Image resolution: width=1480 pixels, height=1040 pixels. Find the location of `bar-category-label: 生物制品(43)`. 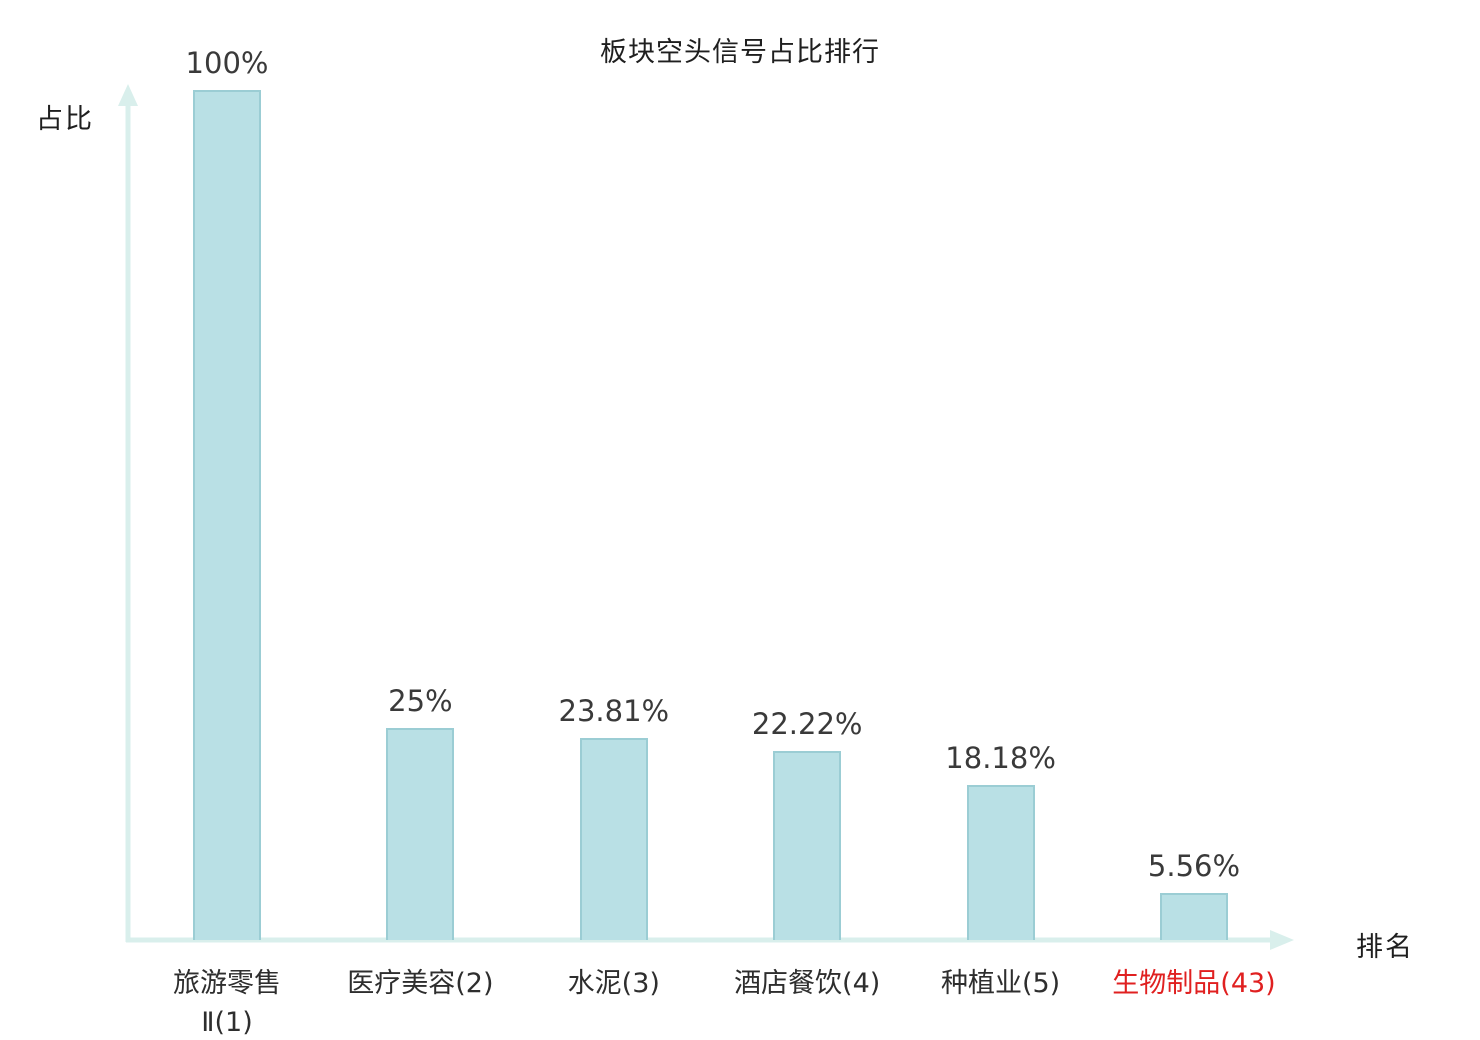

bar-category-label: 生物制品(43) is located at coordinates (1194, 983).